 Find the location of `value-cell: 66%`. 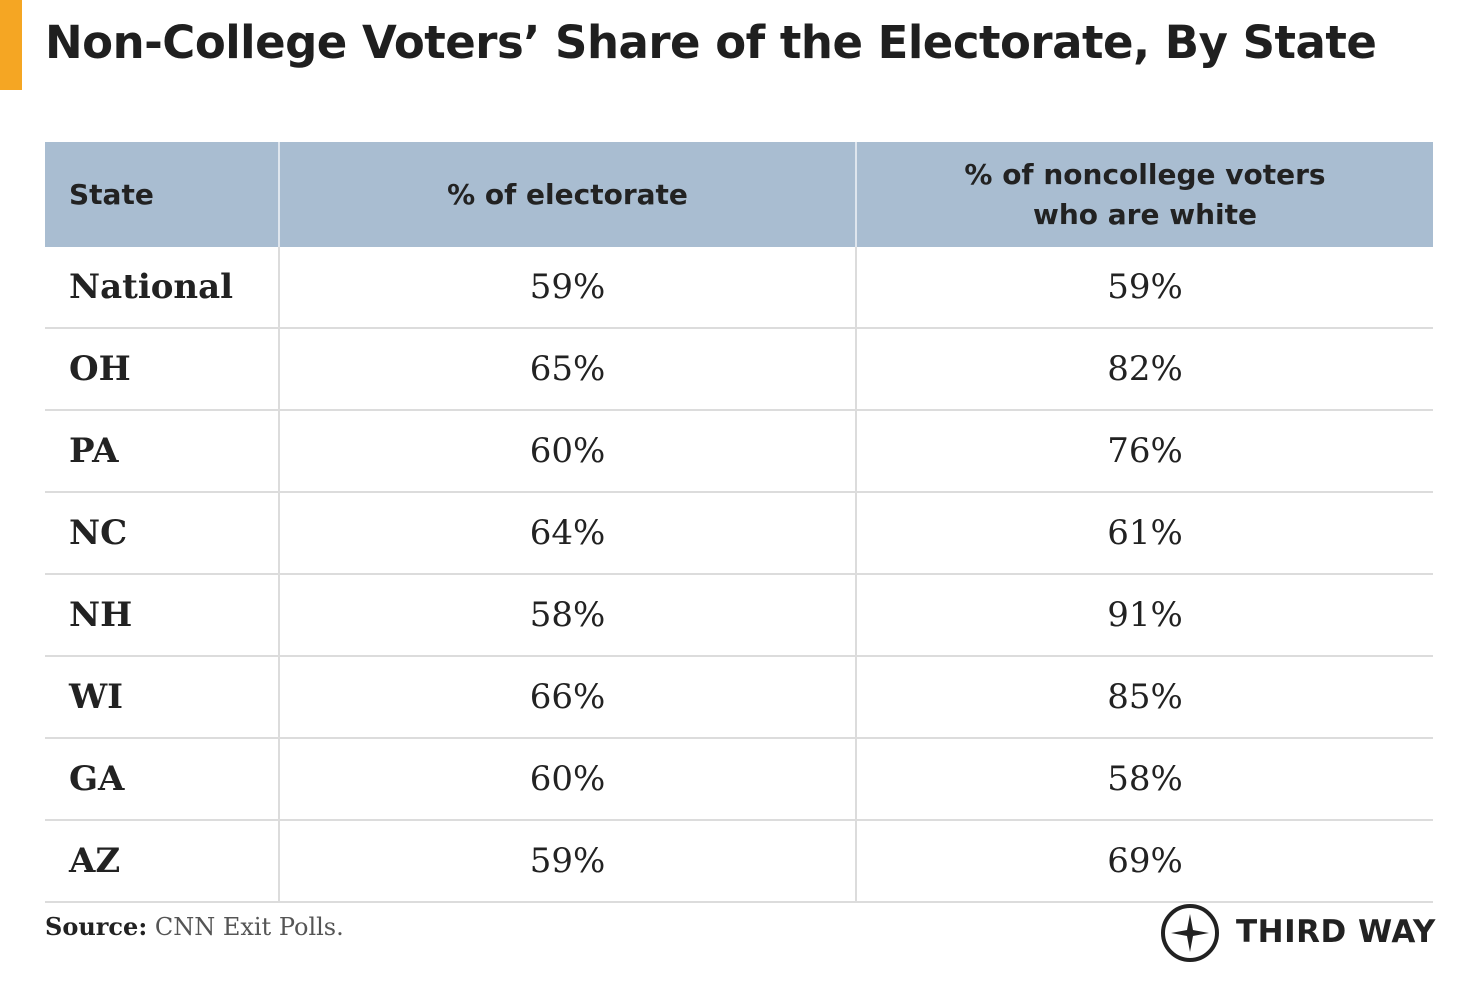

value-cell: 66% is located at coordinates (567, 697).